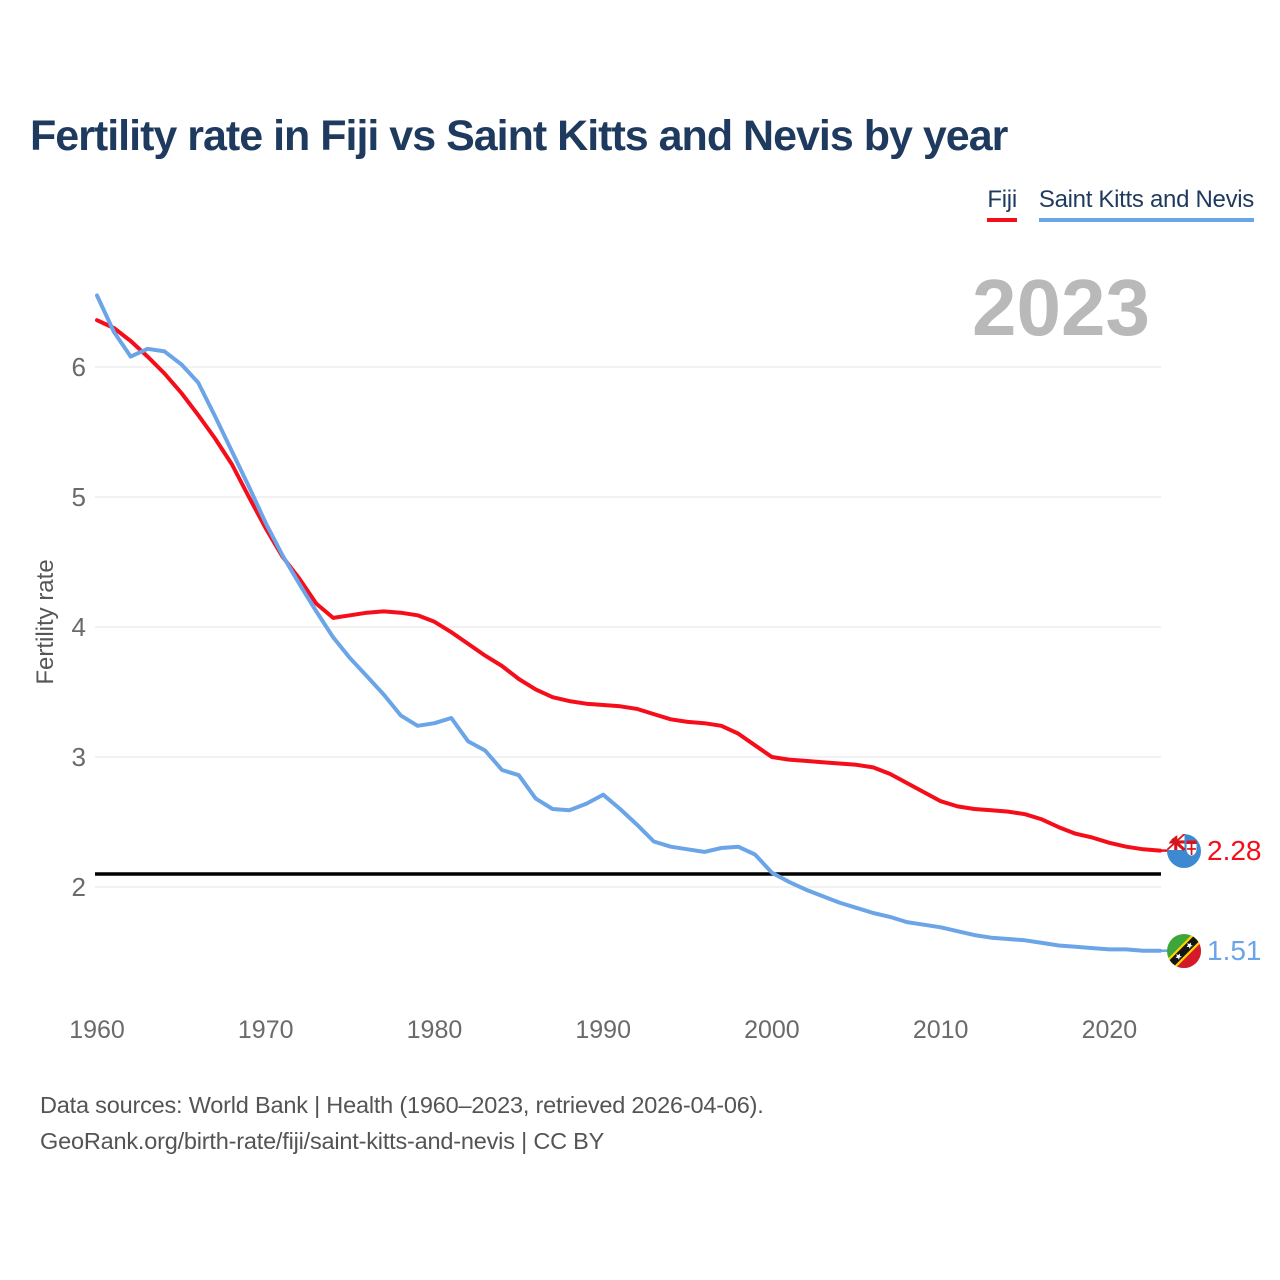 Image resolution: width=1280 pixels, height=1280 pixels. I want to click on x-tick-label-2010: 2010, so click(941, 1030).